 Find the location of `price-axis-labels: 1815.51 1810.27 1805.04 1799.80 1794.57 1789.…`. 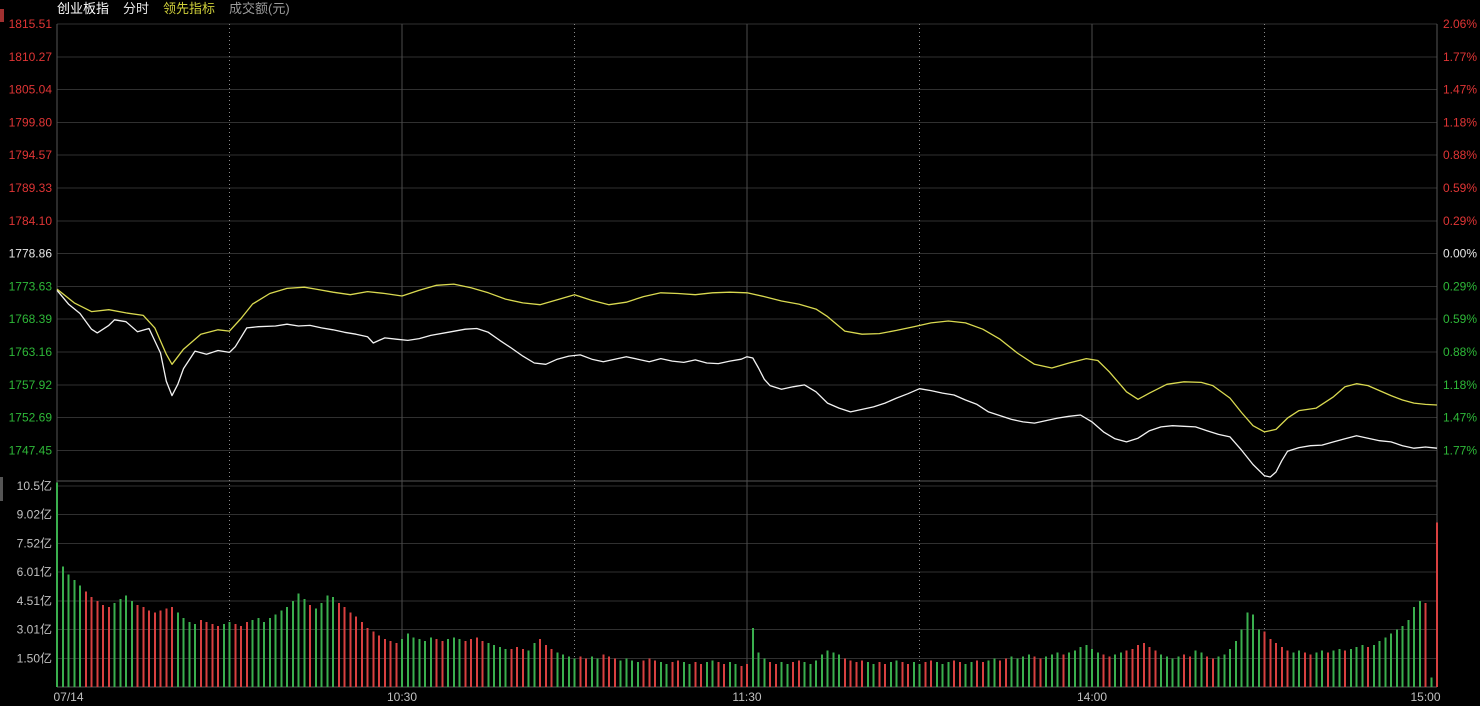

price-axis-labels: 1815.51 1810.27 1805.04 1799.80 1794.57 1789.… is located at coordinates (31, 237).